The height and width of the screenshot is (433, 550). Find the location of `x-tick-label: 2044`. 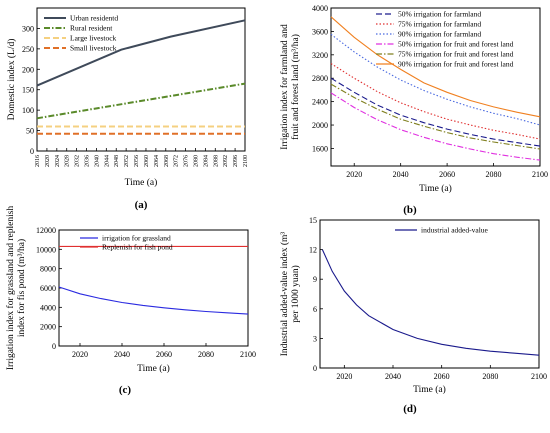

x-tick-label: 2044 is located at coordinates (107, 161).